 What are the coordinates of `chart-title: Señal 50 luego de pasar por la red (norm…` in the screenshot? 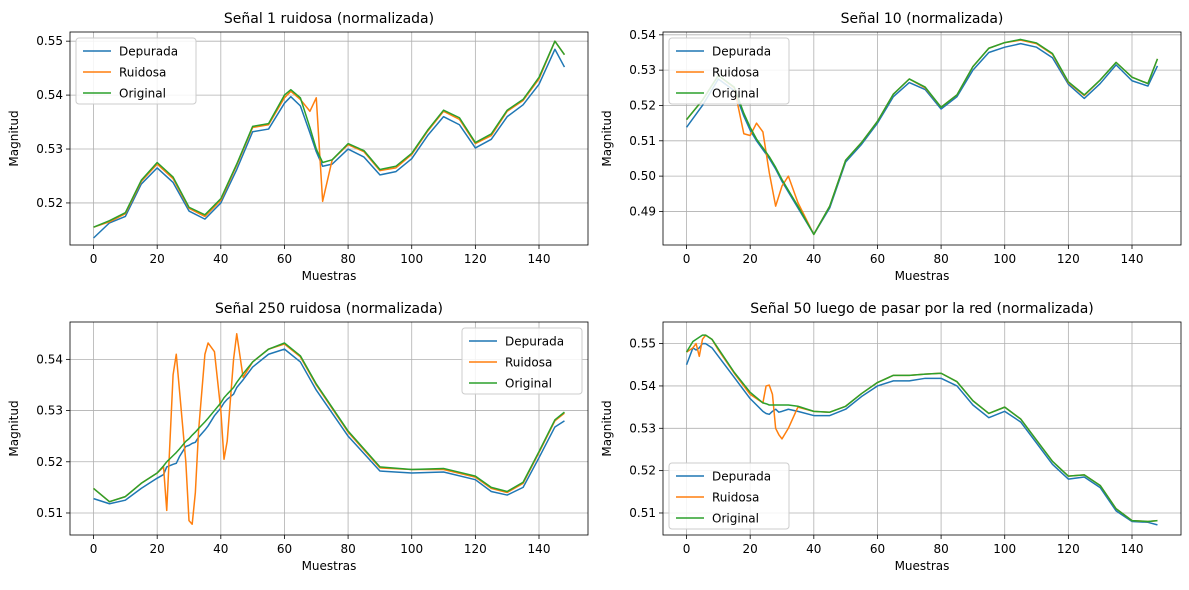 It's located at (922, 309).